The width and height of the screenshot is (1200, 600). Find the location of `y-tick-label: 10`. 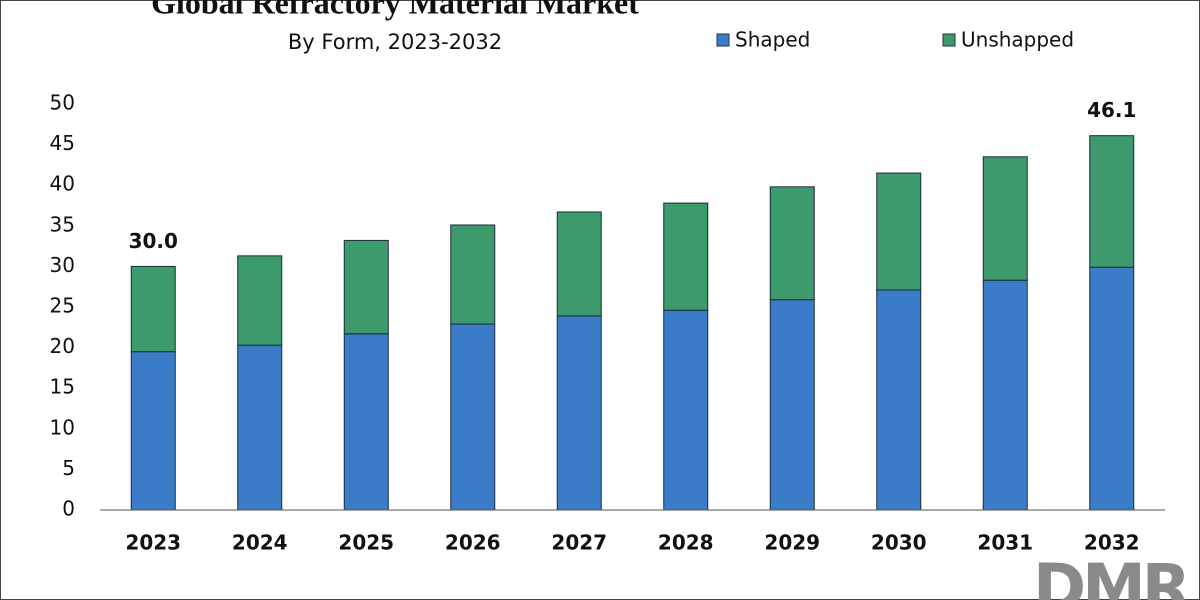

y-tick-label: 10 is located at coordinates (62, 427).